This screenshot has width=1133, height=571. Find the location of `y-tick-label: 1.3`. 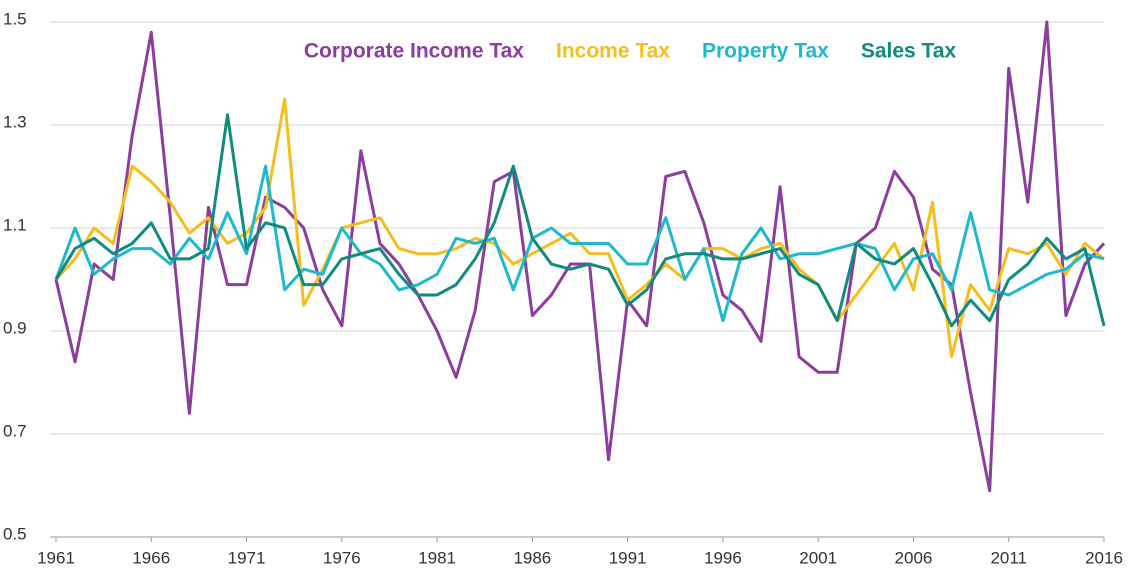

y-tick-label: 1.3 is located at coordinates (15, 121).